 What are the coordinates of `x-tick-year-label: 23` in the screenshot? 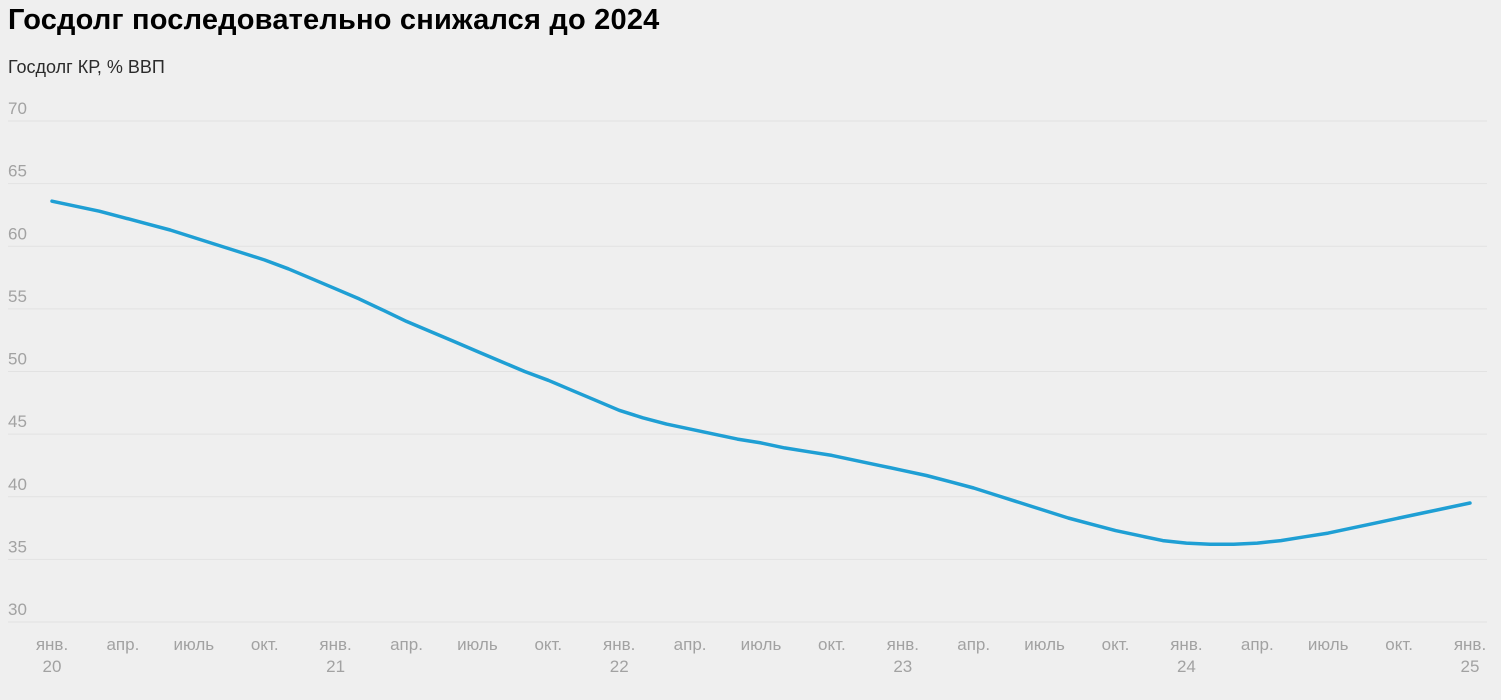 It's located at (902, 666).